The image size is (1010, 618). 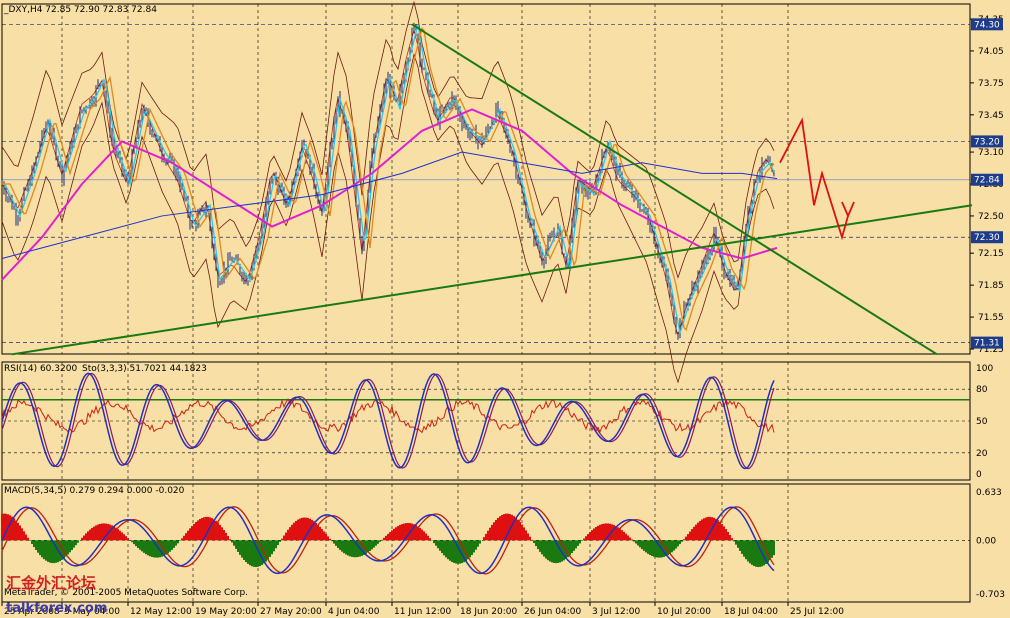 What do you see at coordinates (226, 612) in the screenshot?
I see `time-tick-label: 19 May 20:00` at bounding box center [226, 612].